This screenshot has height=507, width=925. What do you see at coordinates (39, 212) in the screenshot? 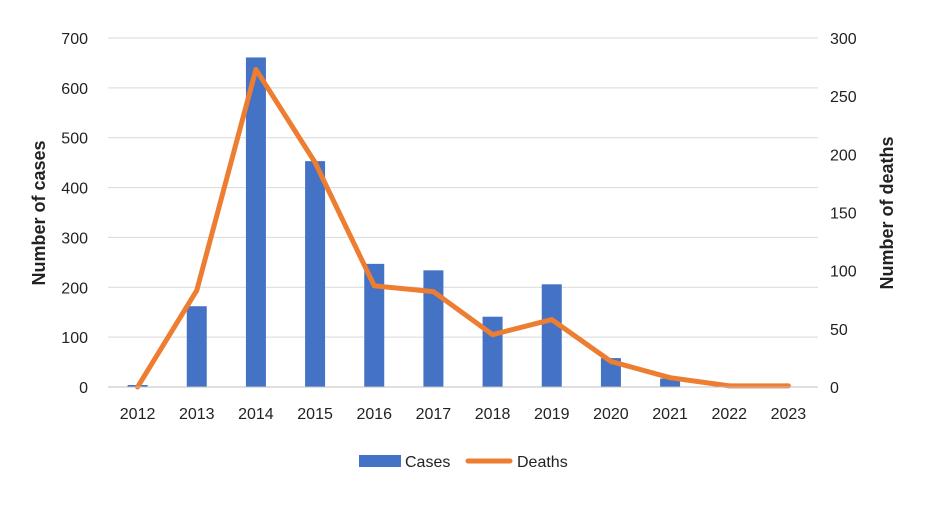
I see `left-axis-title: Number of cases` at bounding box center [39, 212].